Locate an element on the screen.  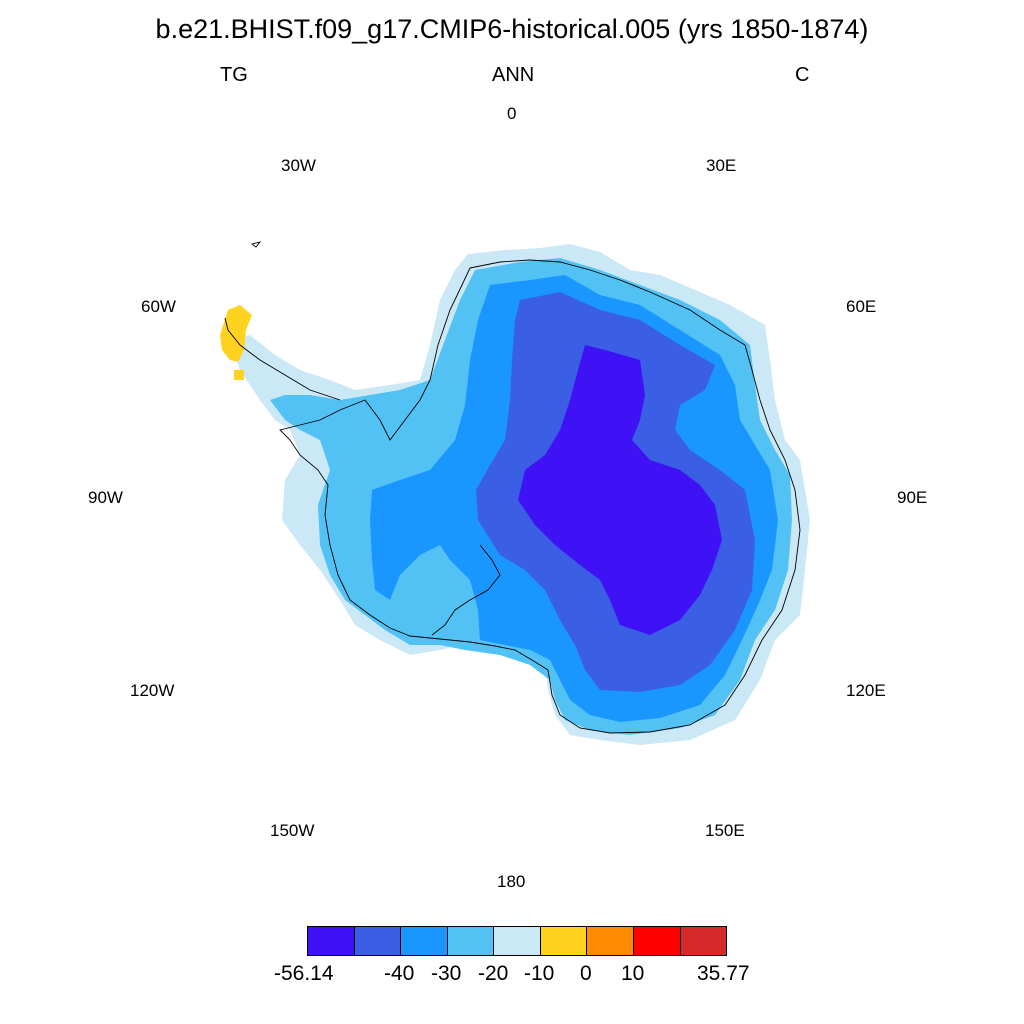
colorbar-label-minus30: -30 is located at coordinates (446, 973).